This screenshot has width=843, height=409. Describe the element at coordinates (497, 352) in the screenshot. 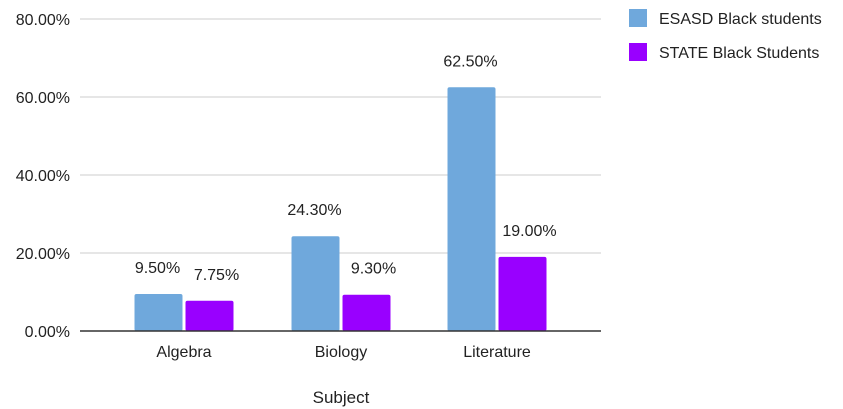

I see `x-category-label: Literature` at that location.